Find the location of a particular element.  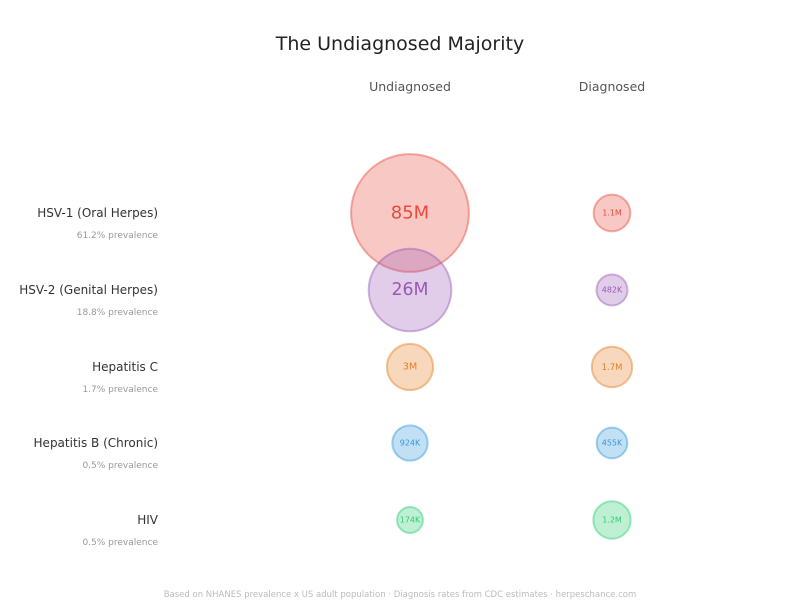

row-prevalence: 18.8% prevalence is located at coordinates (117, 313).